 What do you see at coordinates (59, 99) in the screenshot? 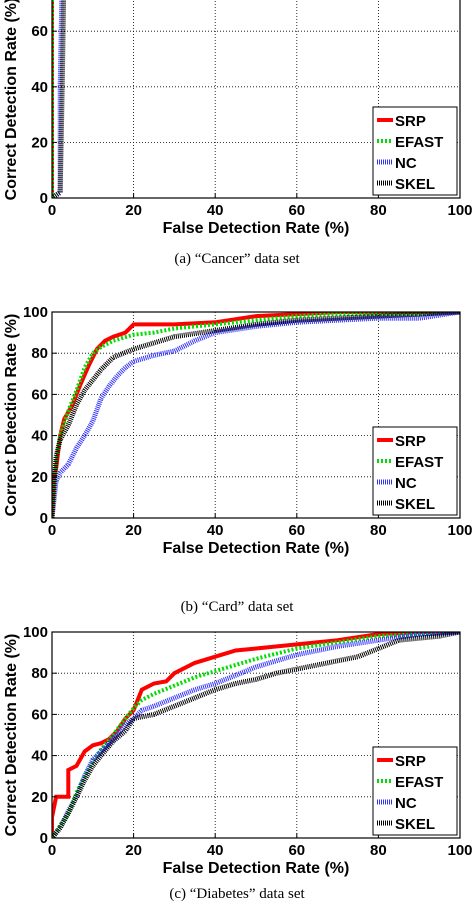
I see `series-skel-line` at bounding box center [59, 99].